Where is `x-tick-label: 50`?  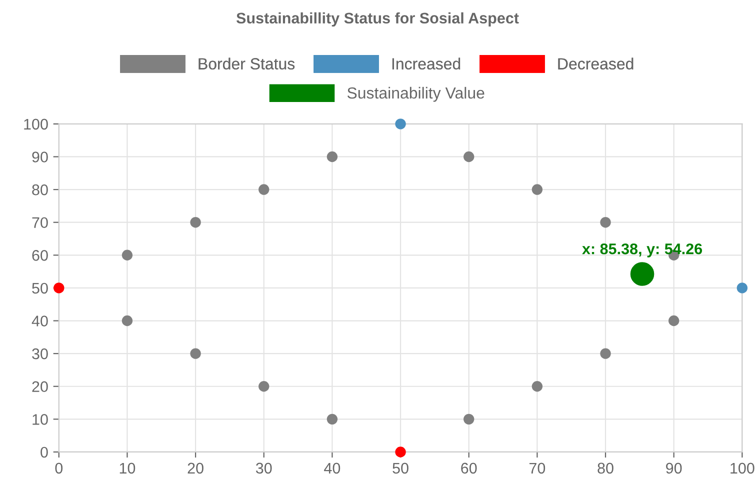 x-tick-label: 50 is located at coordinates (400, 468).